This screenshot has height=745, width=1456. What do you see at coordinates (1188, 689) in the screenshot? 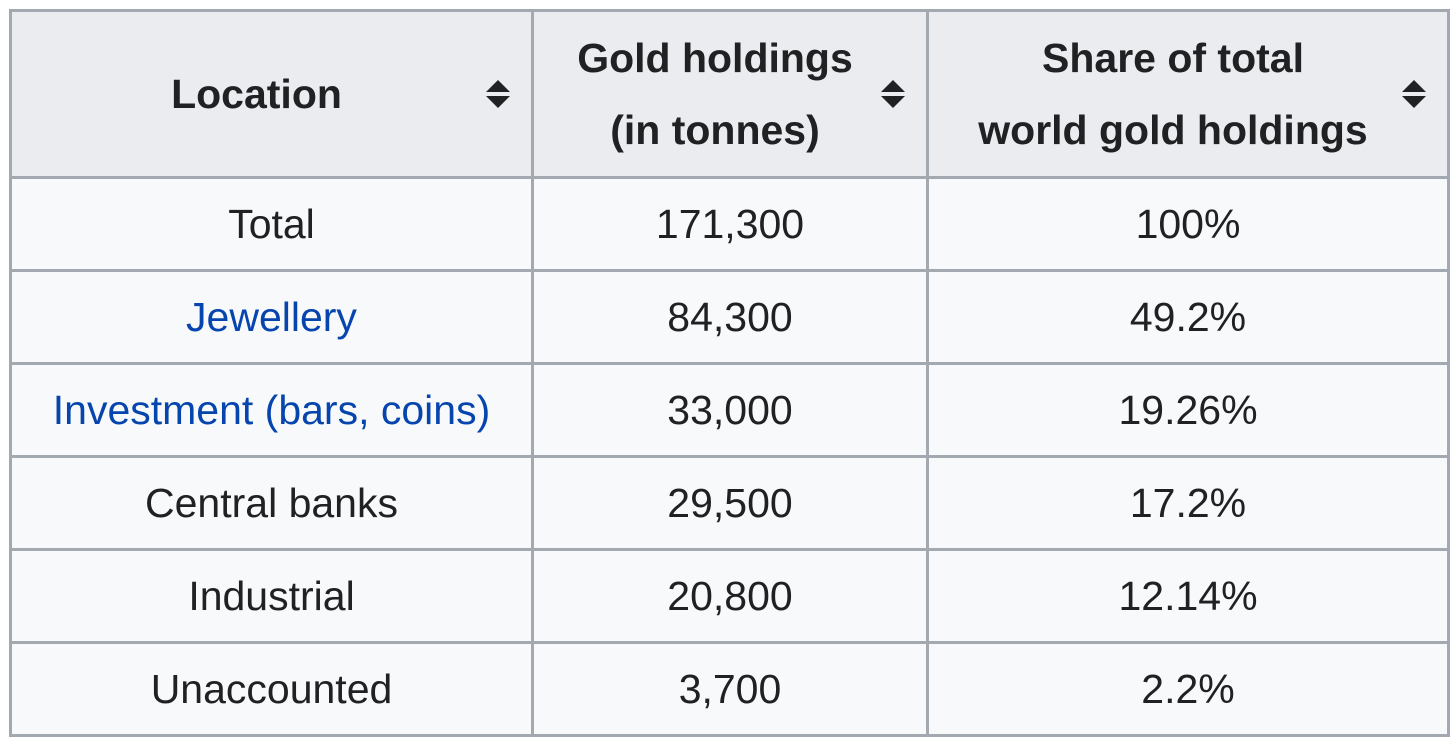
I see `cell-share: 2.2%` at bounding box center [1188, 689].